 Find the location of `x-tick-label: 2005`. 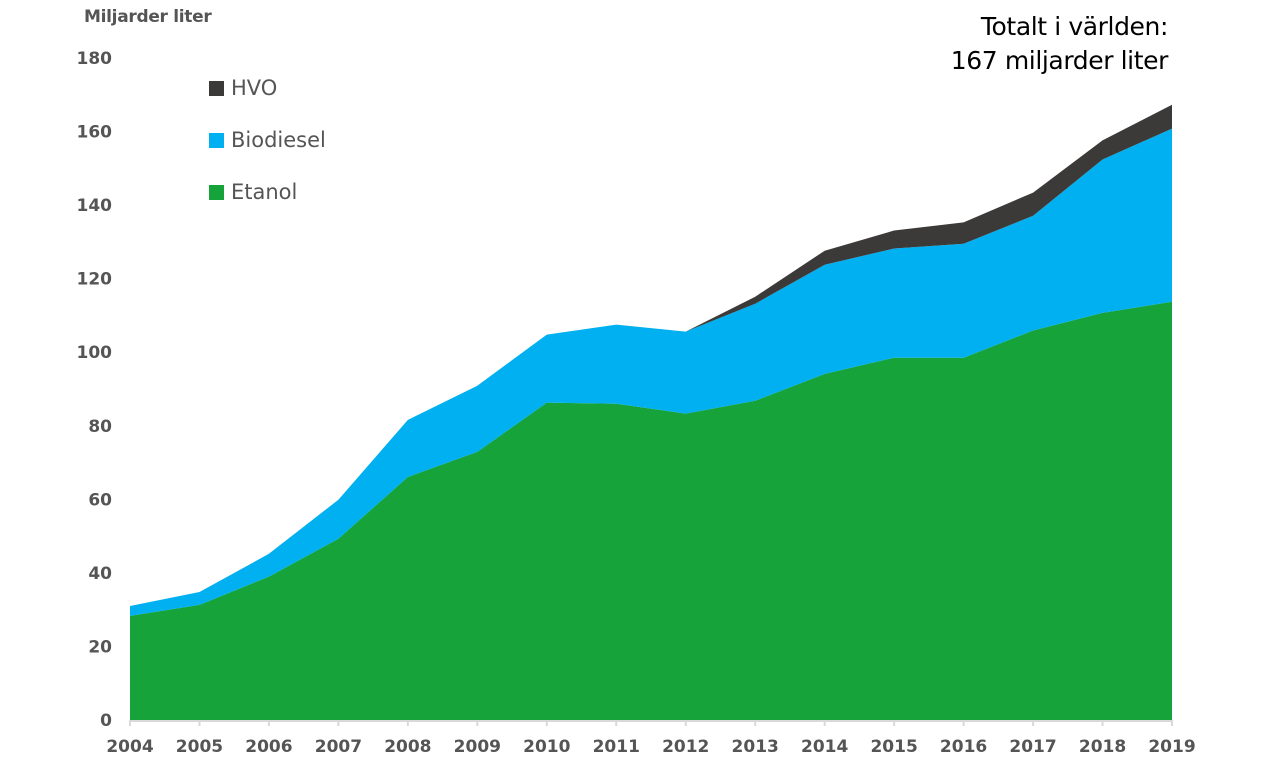

x-tick-label: 2005 is located at coordinates (199, 747).